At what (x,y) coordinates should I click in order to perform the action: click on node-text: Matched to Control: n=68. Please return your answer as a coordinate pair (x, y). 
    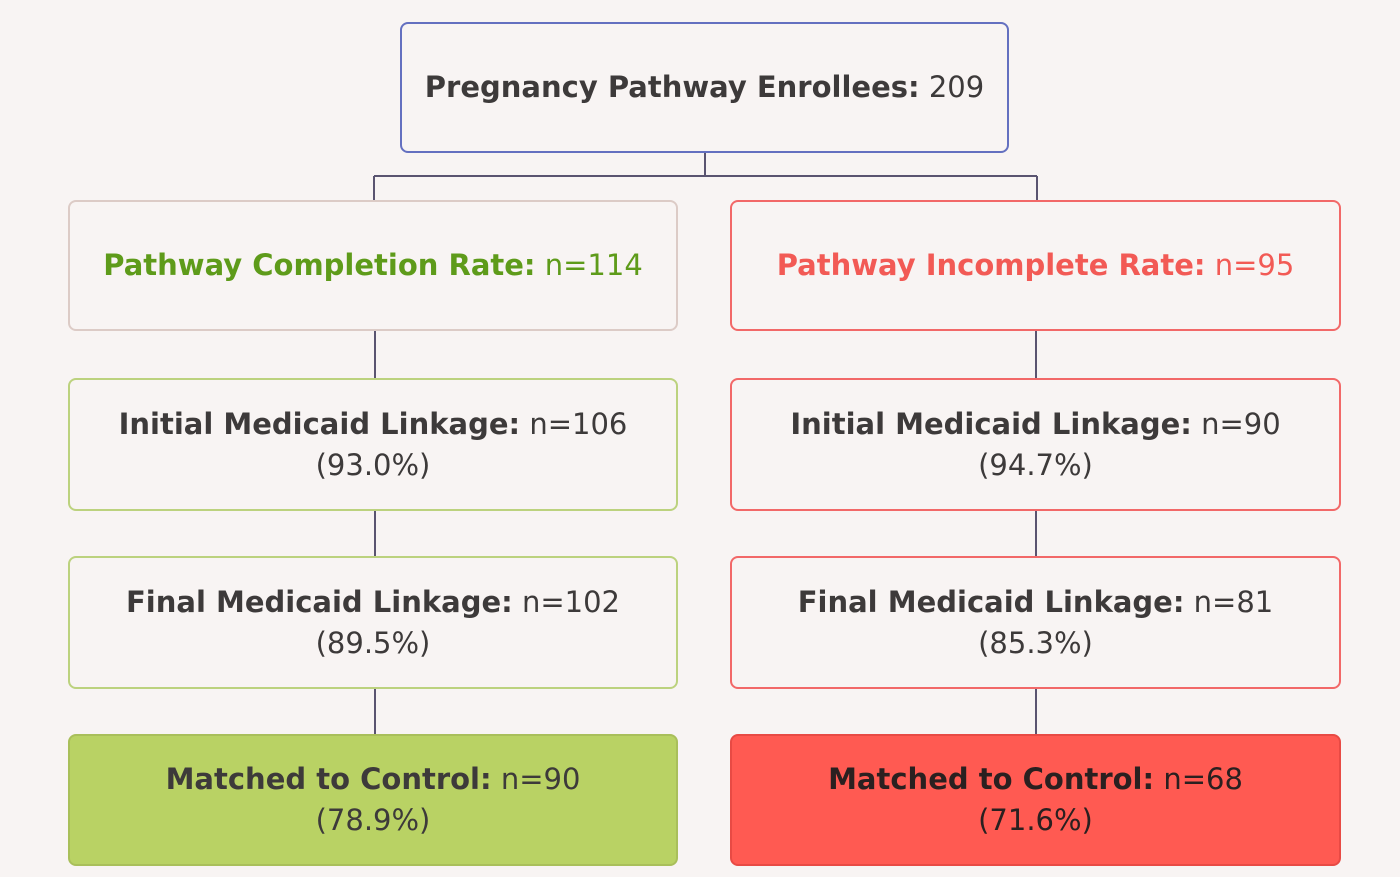
    Looking at the image, I should click on (1035, 779).